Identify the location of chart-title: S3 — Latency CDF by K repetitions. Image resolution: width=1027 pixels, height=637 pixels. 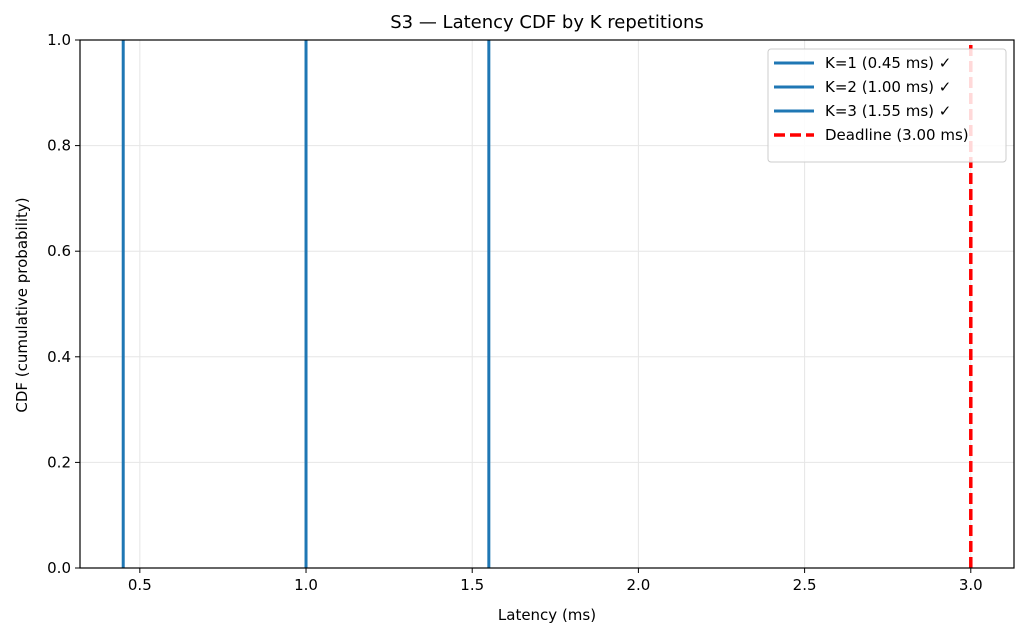
(547, 22).